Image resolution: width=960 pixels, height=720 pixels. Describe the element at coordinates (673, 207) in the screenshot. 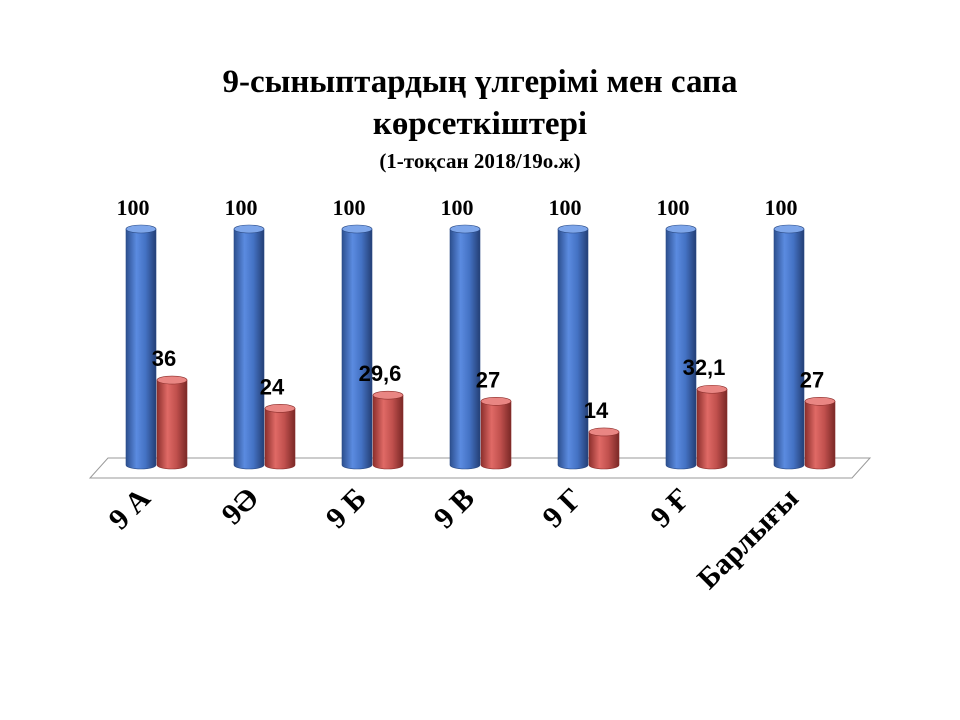

I see `data-label-blue-5: 100` at that location.